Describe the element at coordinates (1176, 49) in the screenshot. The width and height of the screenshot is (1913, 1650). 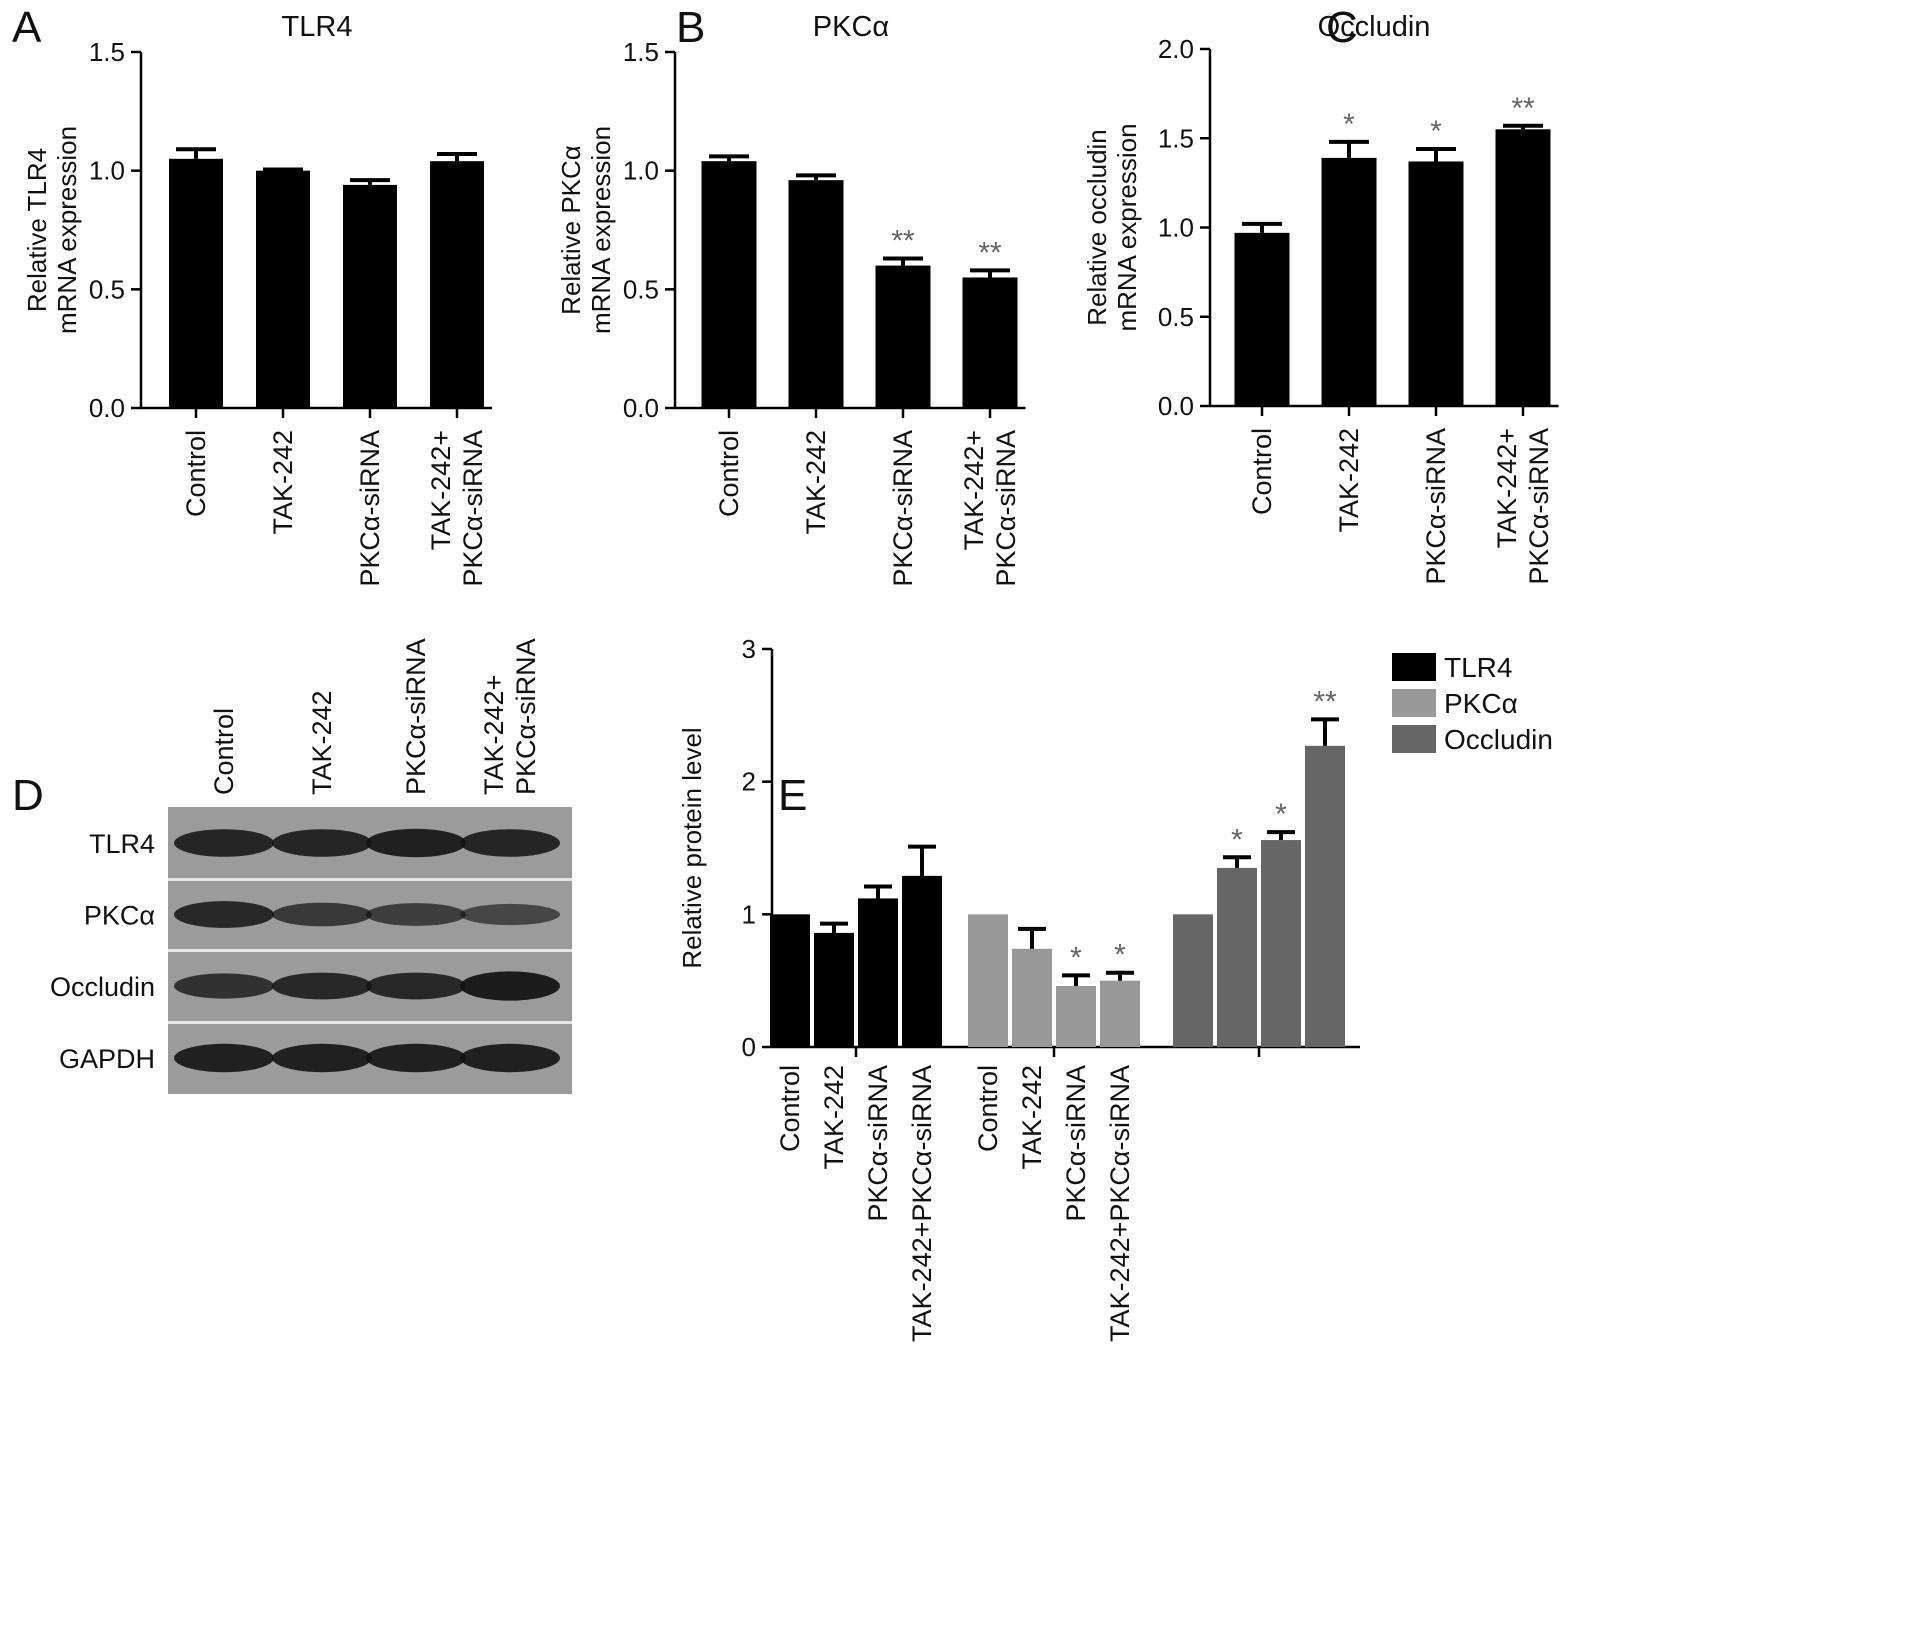
I see `y-tick-label: 2.0` at that location.